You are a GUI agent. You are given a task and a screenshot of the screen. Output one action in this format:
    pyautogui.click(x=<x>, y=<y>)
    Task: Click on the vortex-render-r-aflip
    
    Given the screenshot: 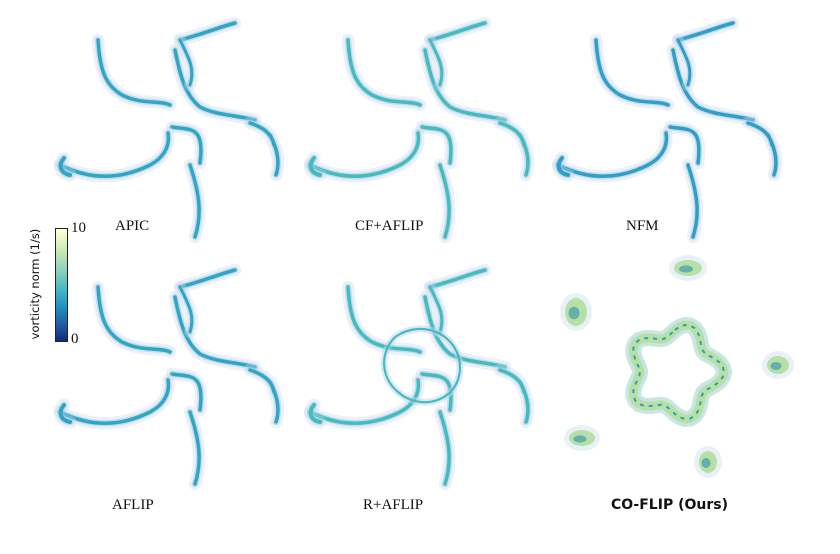 What is the action you would take?
    pyautogui.click(x=419, y=377)
    